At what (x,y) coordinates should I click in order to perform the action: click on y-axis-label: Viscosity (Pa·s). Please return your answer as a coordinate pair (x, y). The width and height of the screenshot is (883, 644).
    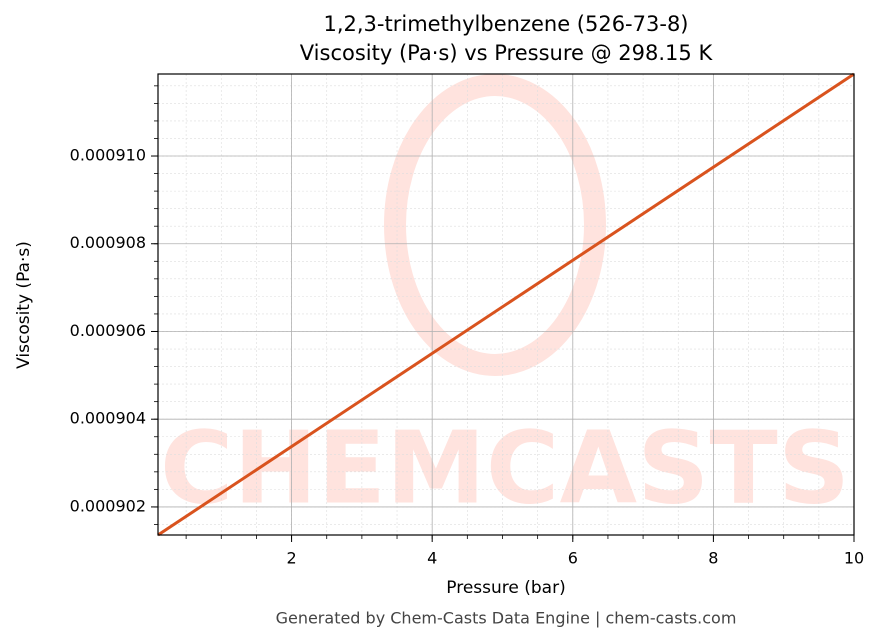
    Looking at the image, I should click on (24, 305).